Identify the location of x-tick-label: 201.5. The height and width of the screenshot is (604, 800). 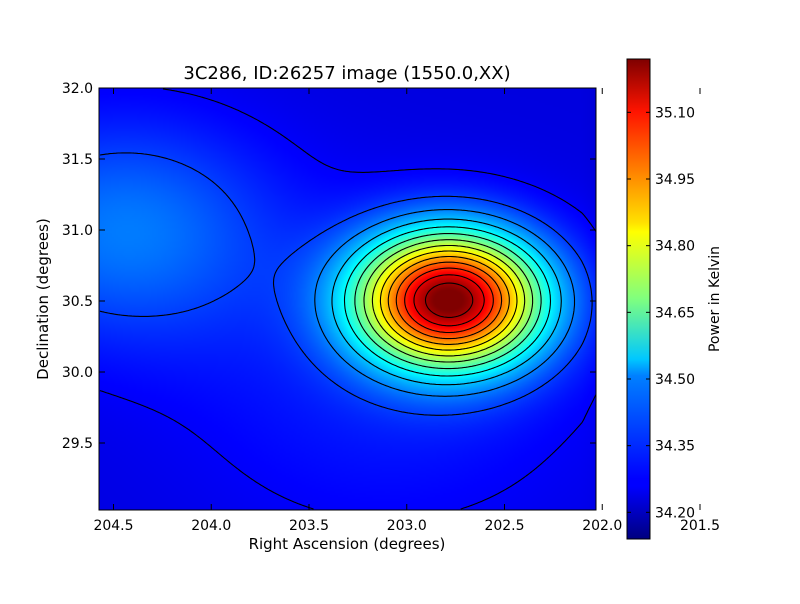
(700, 526).